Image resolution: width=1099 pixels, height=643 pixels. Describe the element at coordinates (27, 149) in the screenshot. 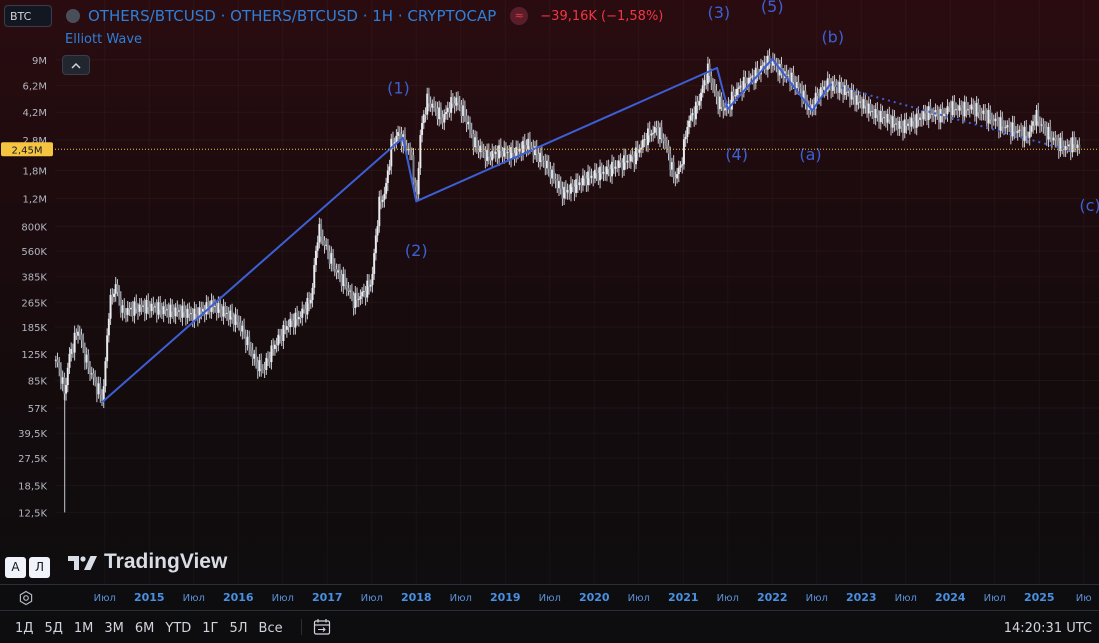

I see `last-price-badge` at that location.